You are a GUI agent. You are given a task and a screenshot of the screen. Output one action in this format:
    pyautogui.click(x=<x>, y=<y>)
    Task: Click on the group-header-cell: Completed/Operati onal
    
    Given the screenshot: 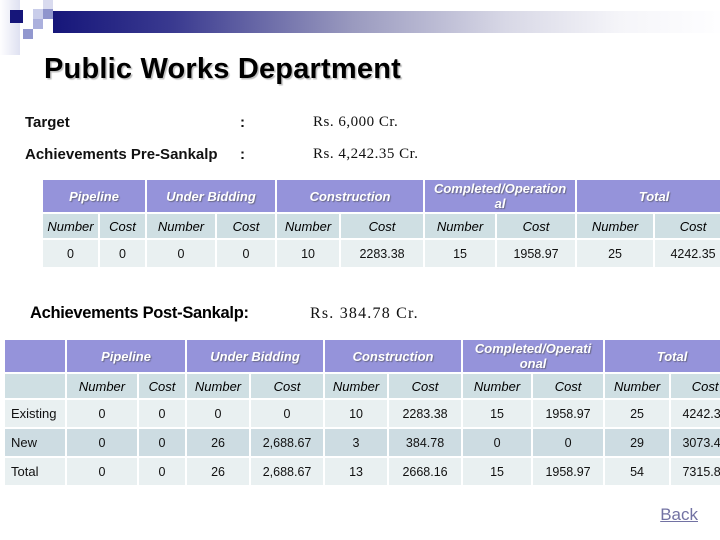 What is the action you would take?
    pyautogui.click(x=533, y=356)
    